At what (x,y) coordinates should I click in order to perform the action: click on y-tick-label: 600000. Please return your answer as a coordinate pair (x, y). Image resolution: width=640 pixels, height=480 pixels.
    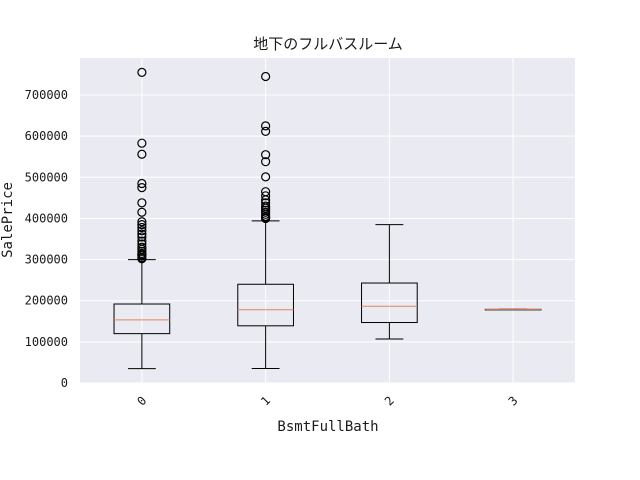
    Looking at the image, I should click on (46, 136).